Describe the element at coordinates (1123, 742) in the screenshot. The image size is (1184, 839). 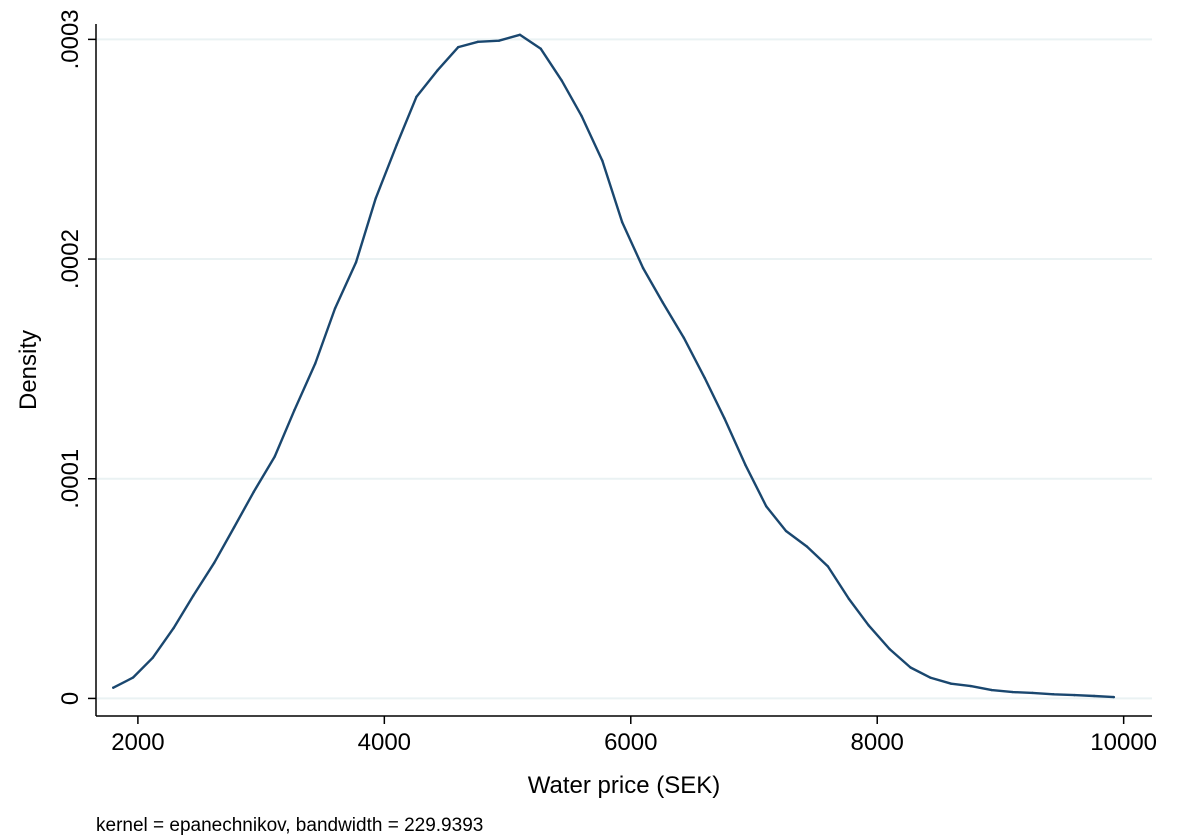
I see `x-tick-label: 10000` at that location.